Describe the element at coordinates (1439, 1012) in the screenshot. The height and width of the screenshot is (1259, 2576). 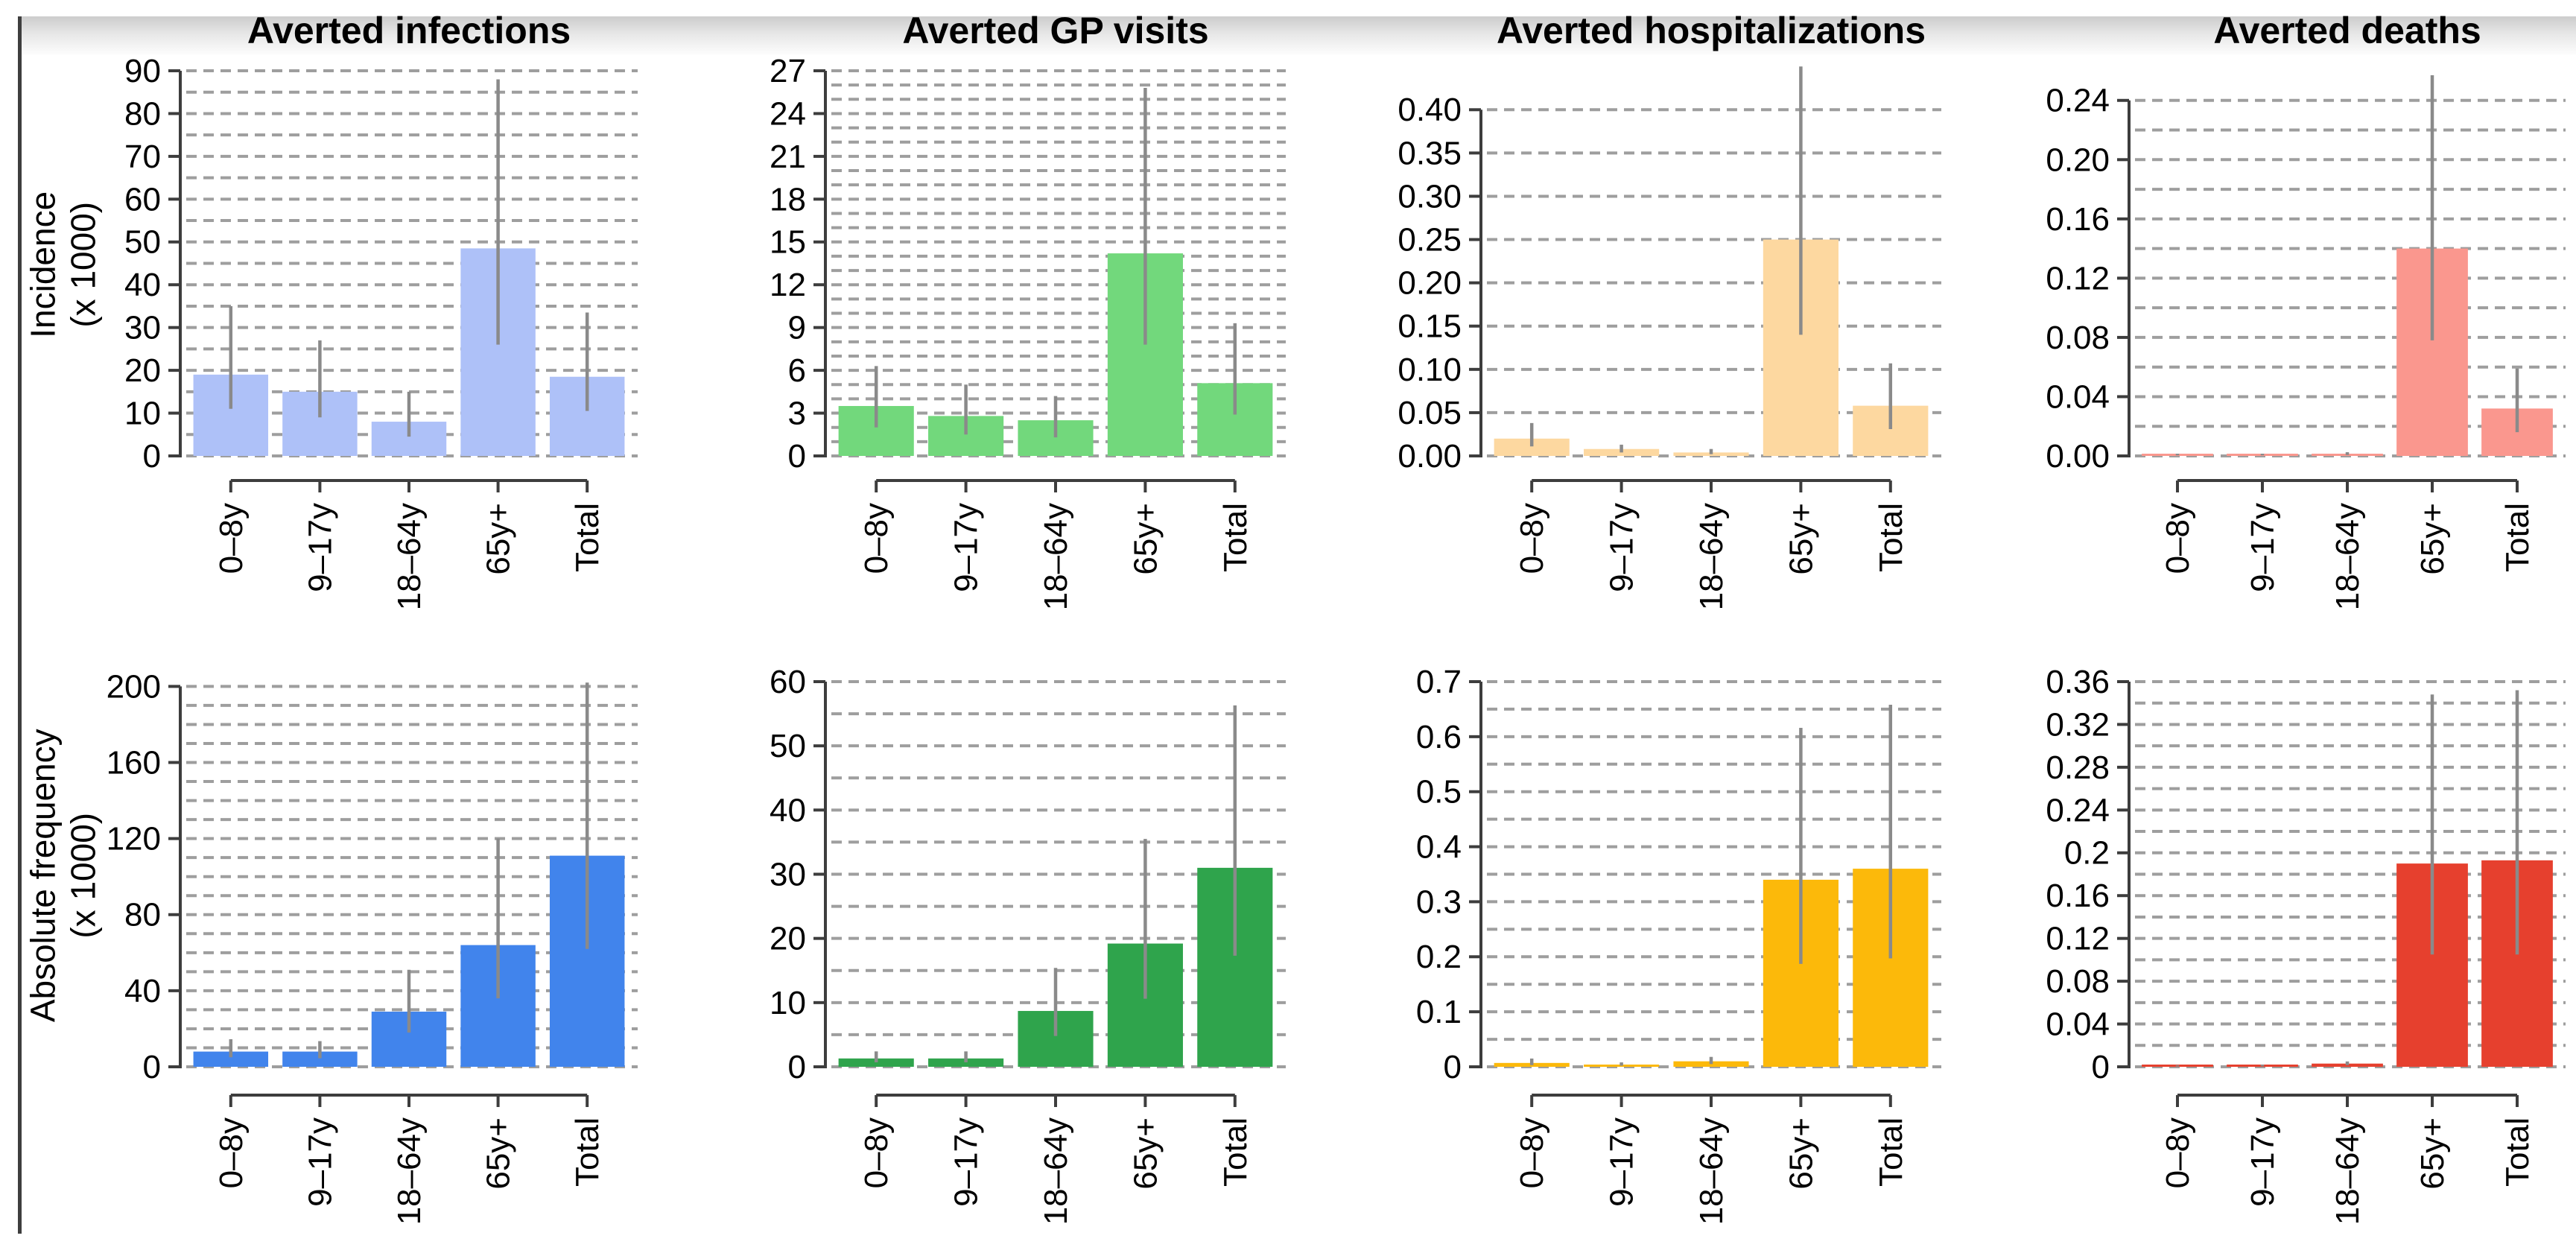
I see `y-tick-label: 0.1` at that location.